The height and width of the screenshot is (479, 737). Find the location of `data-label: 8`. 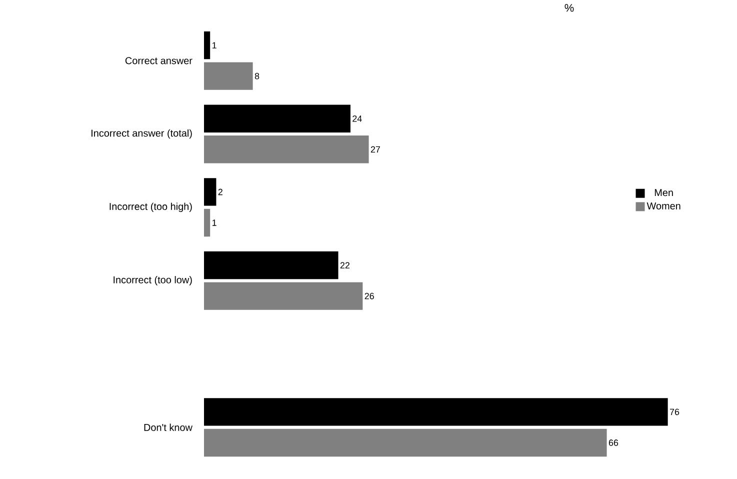

data-label: 8 is located at coordinates (257, 76).